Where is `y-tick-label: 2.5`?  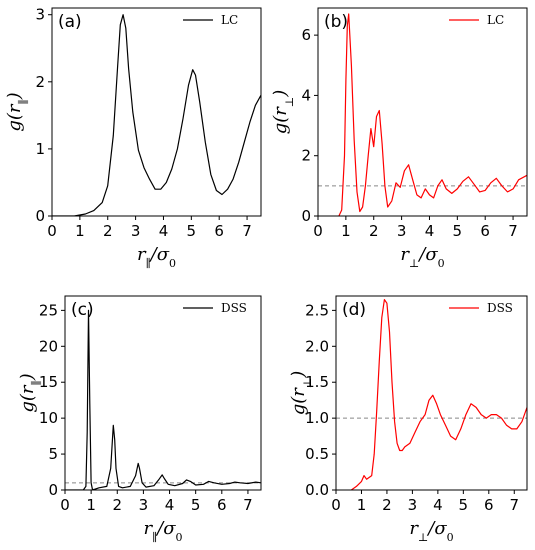
y-tick-label: 2.5 is located at coordinates (317, 310).